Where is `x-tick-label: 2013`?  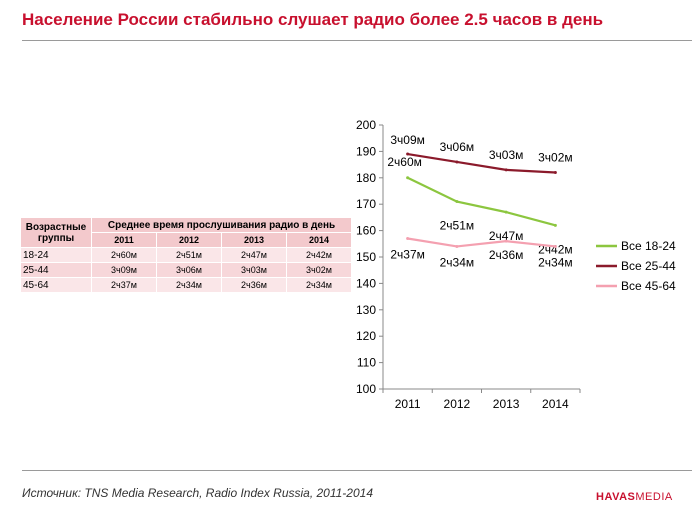 x-tick-label: 2013 is located at coordinates (506, 404).